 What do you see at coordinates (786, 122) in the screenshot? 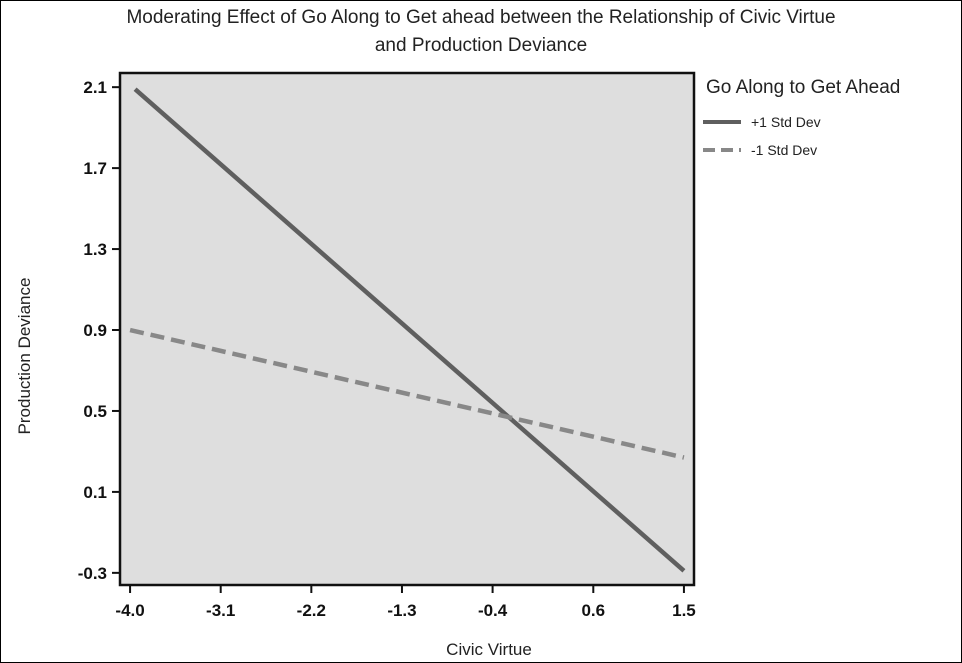
I see `legend-label: +1 Std Dev` at bounding box center [786, 122].